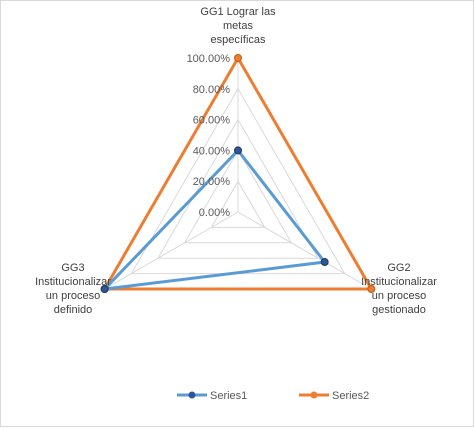 Image resolution: width=474 pixels, height=428 pixels. What do you see at coordinates (212, 121) in the screenshot?
I see `tick-label: 60.00%` at bounding box center [212, 121].